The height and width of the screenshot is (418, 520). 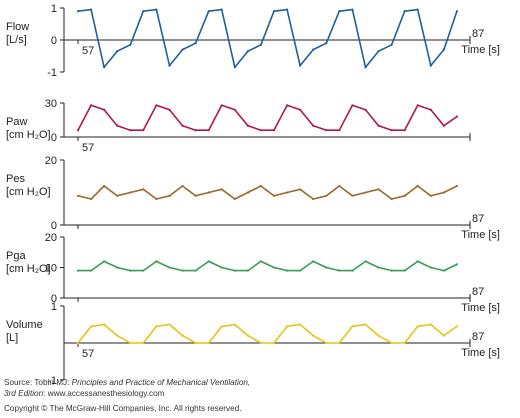 What do you see at coordinates (54, 41) in the screenshot?
I see `y-tick-label-flow-1: 0` at bounding box center [54, 41].